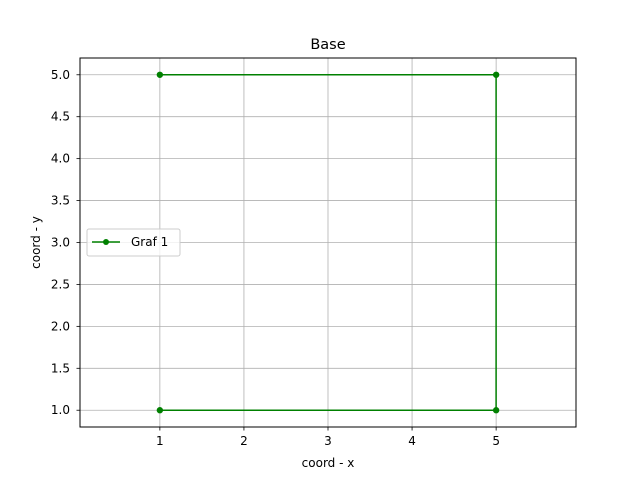 This screenshot has width=640, height=480. Describe the element at coordinates (60, 410) in the screenshot. I see `y-tick-label: 1.0` at that location.